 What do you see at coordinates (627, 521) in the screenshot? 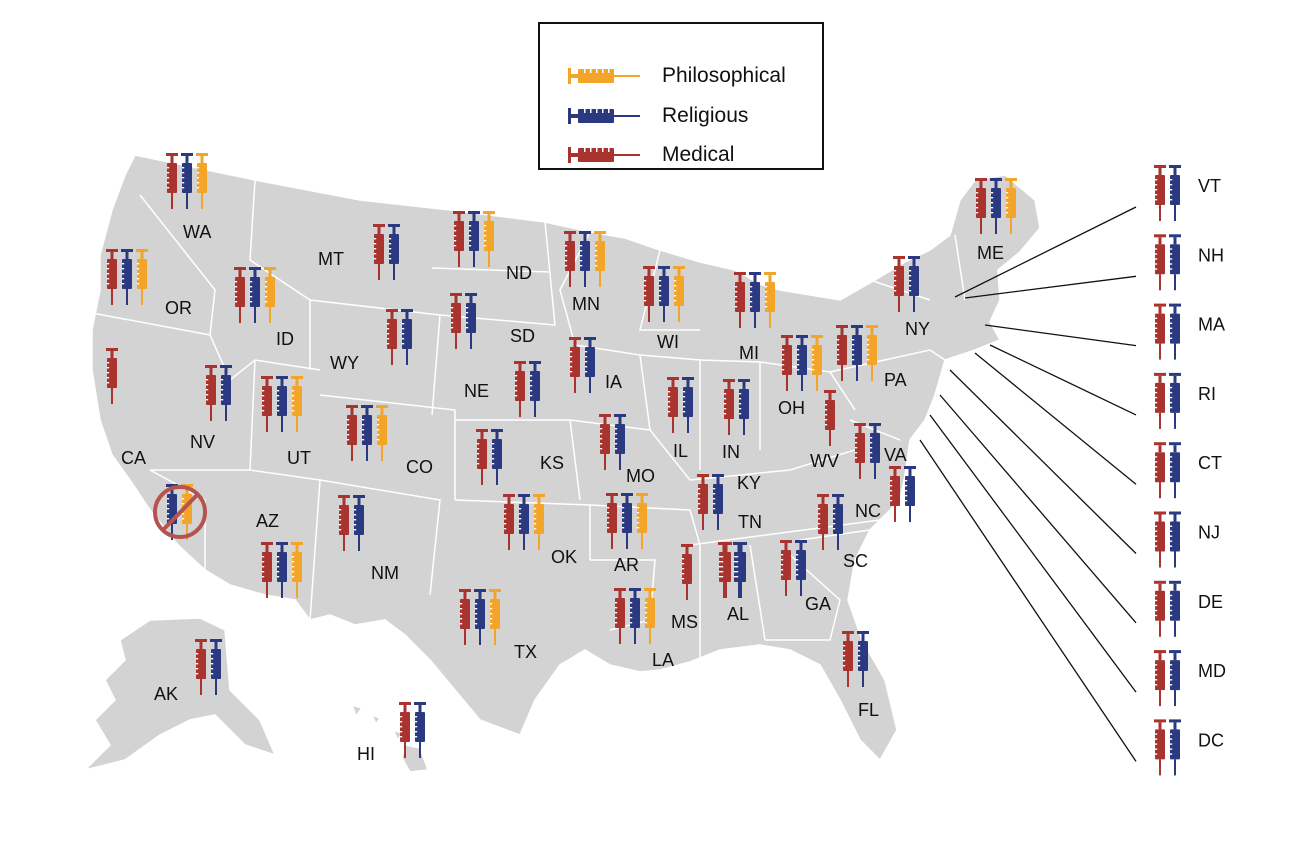
I see `state-ar` at bounding box center [627, 521].